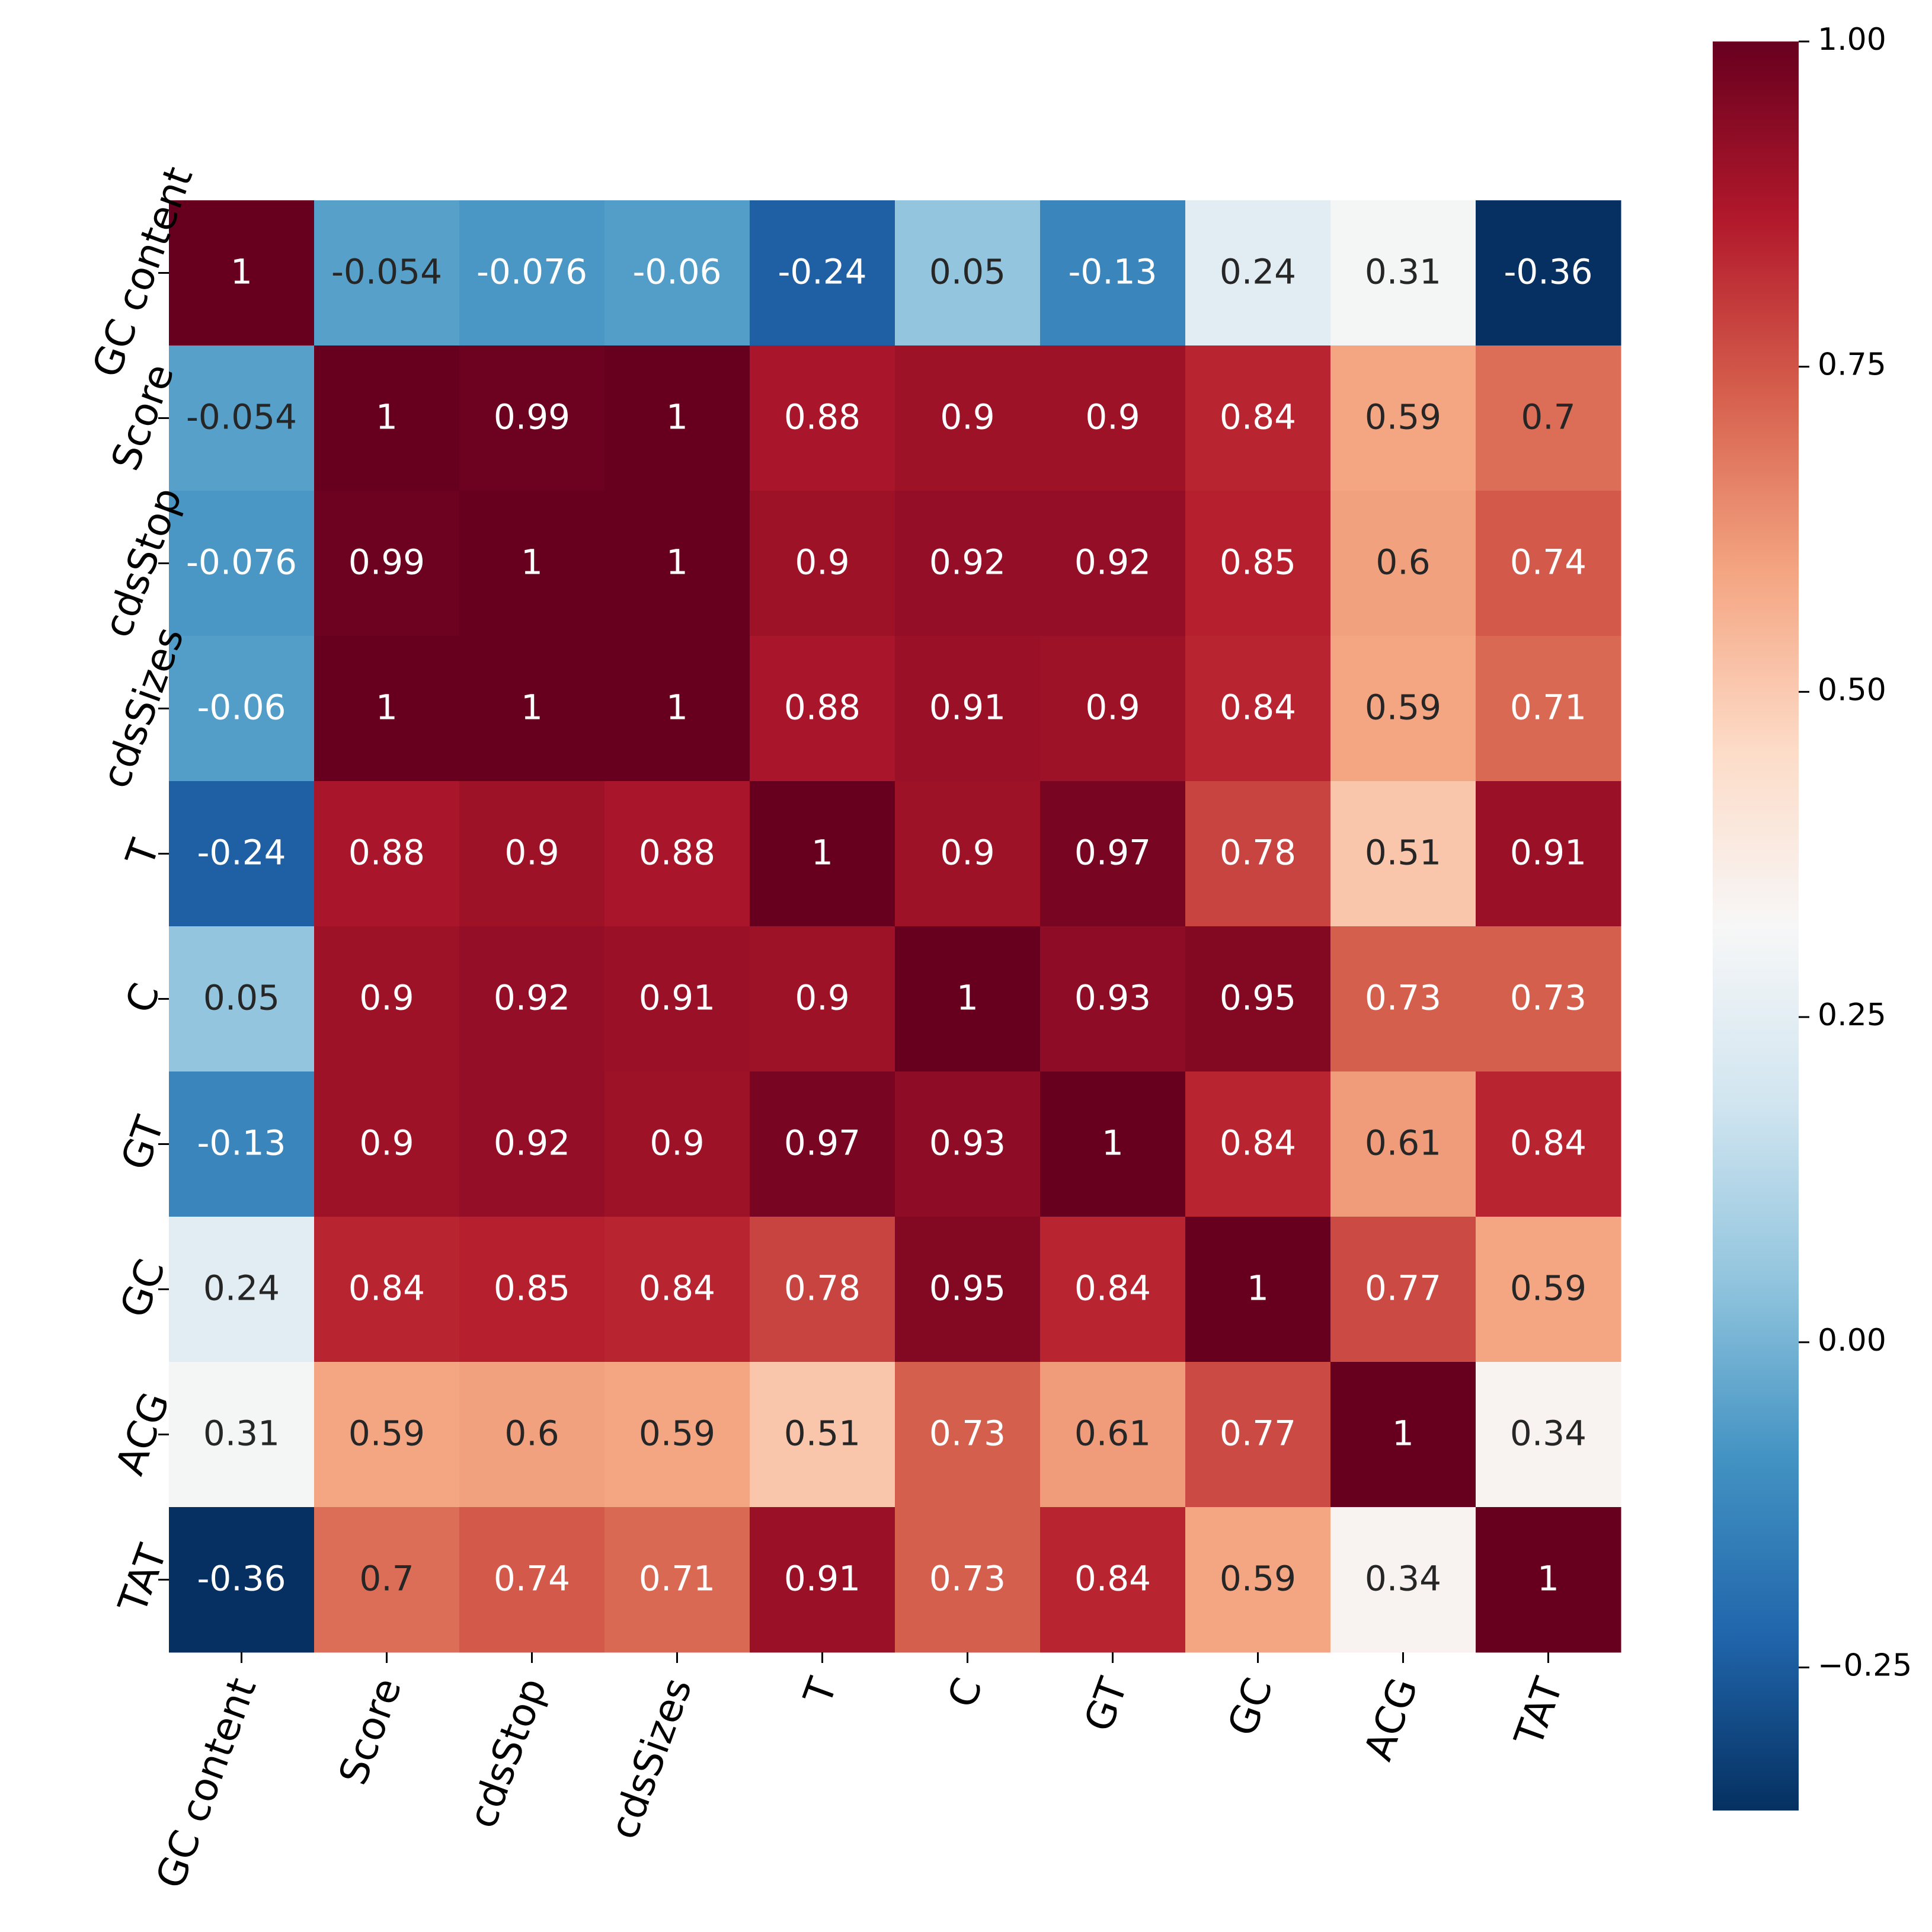 This screenshot has height=1932, width=1932. I want to click on cell-value-label: 0.6, so click(531, 1433).